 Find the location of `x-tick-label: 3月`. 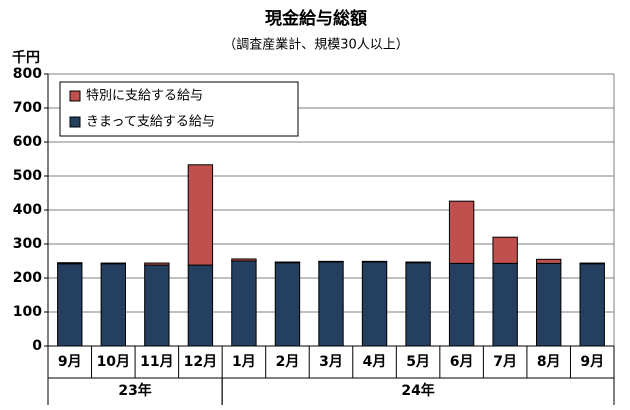

x-tick-label: 3月 is located at coordinates (331, 362).